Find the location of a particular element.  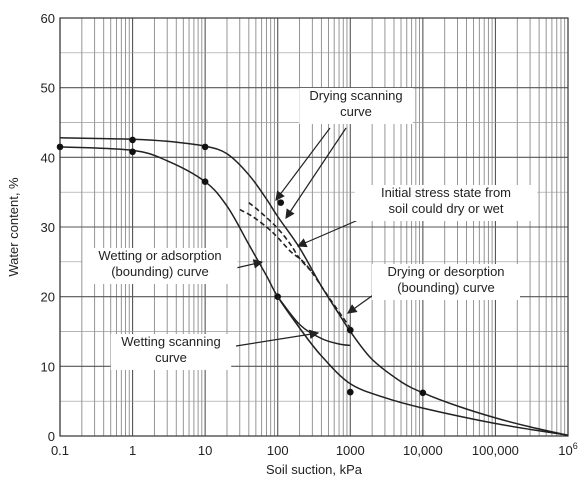

x-tick-label: 1 is located at coordinates (132, 450).